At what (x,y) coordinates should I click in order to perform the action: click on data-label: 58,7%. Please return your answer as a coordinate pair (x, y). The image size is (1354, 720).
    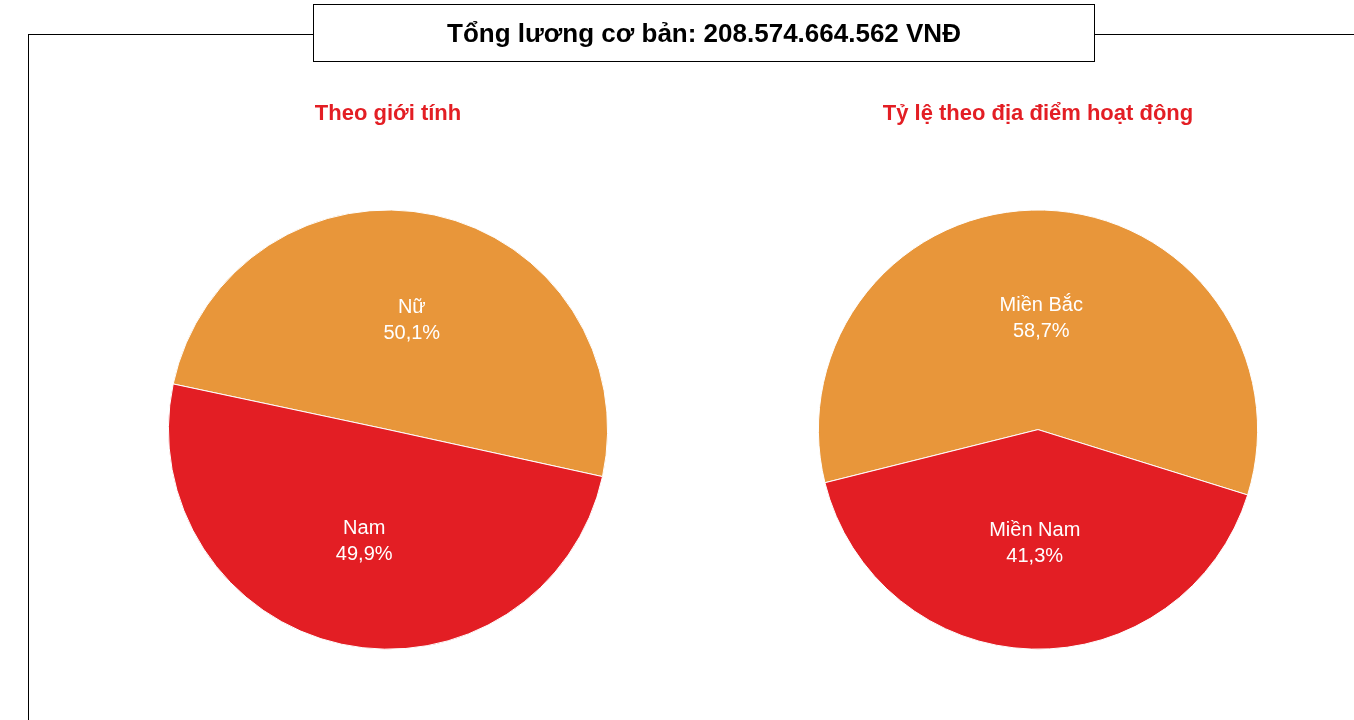
    Looking at the image, I should click on (1041, 329).